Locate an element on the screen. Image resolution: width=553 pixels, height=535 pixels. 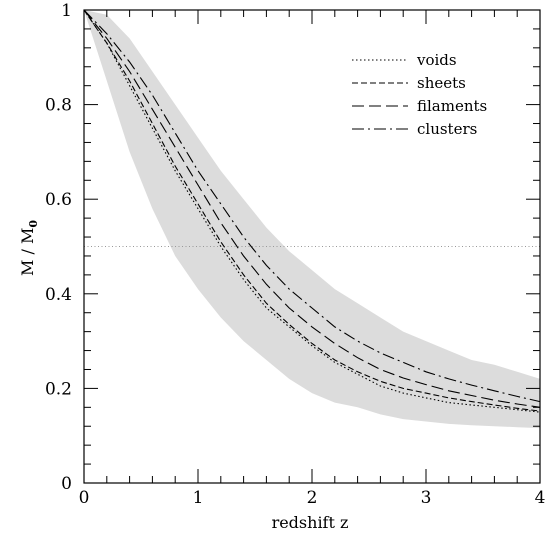
y-tick-label: 0.6 is located at coordinates (58, 200).